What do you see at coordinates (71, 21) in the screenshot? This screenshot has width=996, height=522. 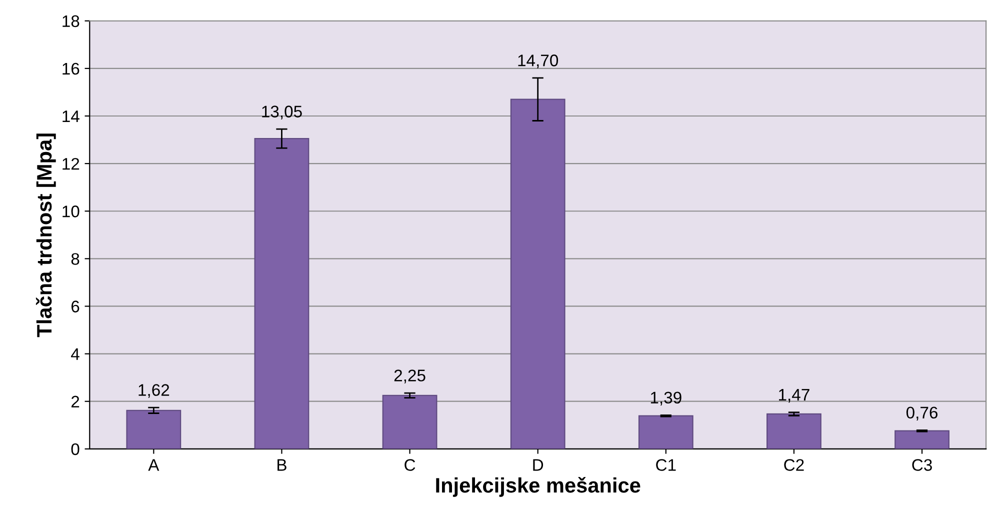 I see `y-tick-label: 18` at bounding box center [71, 21].